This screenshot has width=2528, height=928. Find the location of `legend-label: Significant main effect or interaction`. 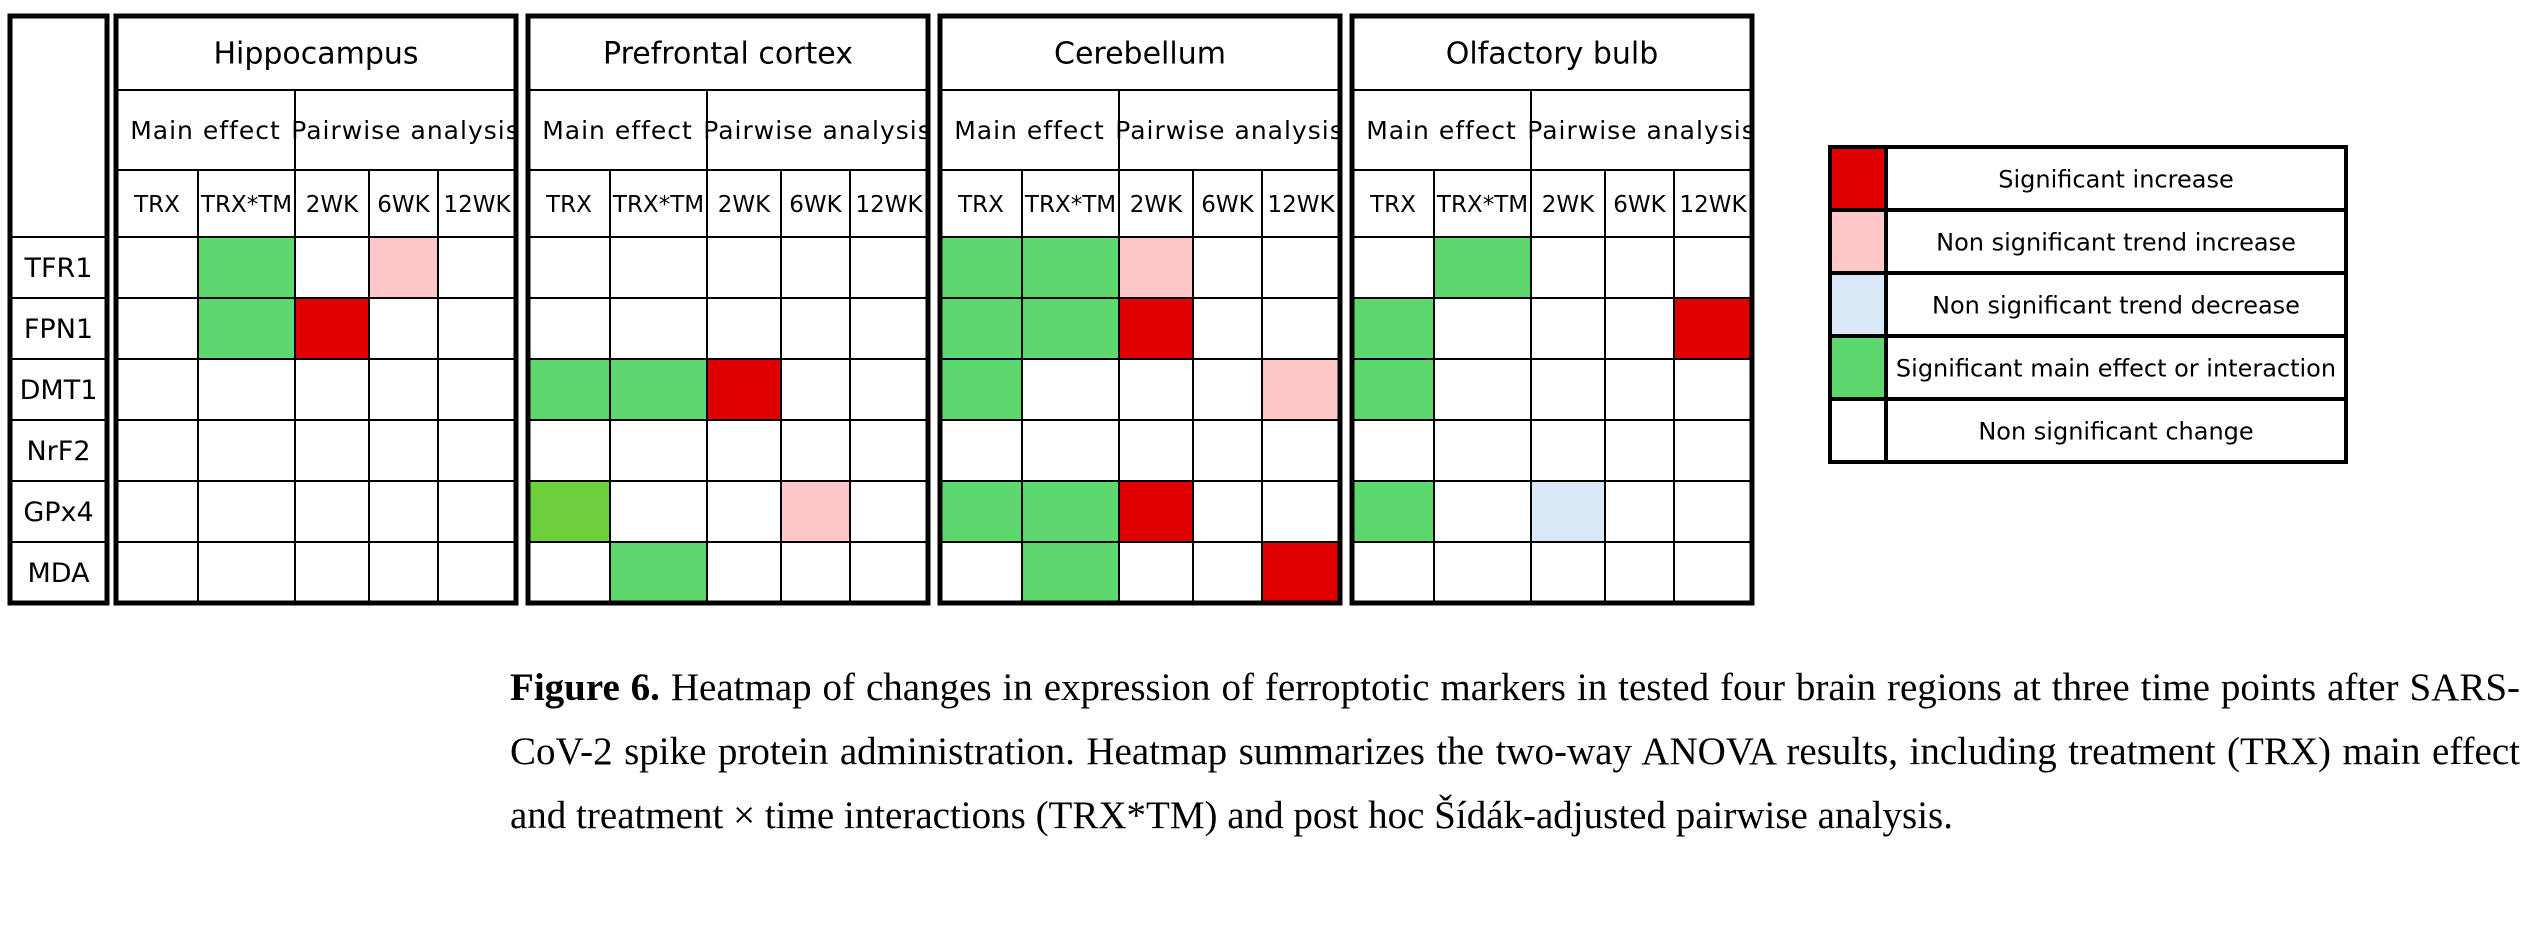

legend-label: Significant main effect or interaction is located at coordinates (2116, 369).